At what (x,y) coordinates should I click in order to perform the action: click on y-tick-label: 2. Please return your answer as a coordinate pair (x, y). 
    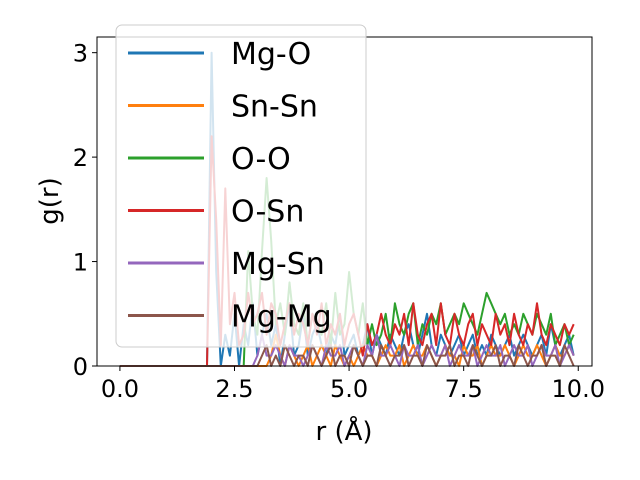
    Looking at the image, I should click on (80, 158).